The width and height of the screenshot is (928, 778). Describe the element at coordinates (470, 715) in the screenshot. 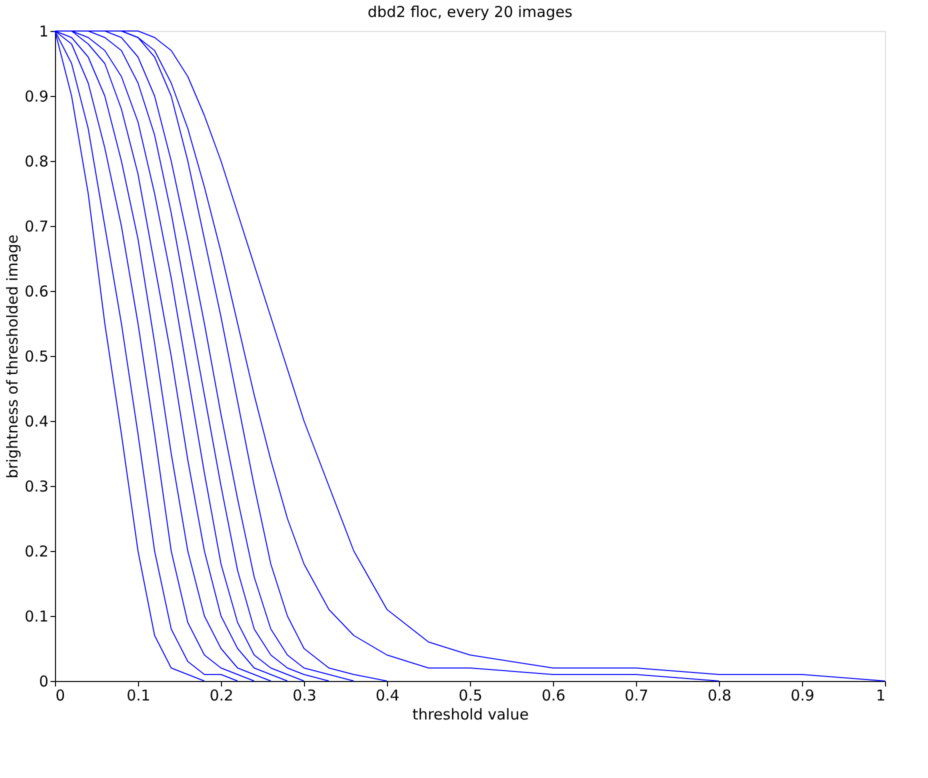

I see `x-axis-title: threshold value` at that location.